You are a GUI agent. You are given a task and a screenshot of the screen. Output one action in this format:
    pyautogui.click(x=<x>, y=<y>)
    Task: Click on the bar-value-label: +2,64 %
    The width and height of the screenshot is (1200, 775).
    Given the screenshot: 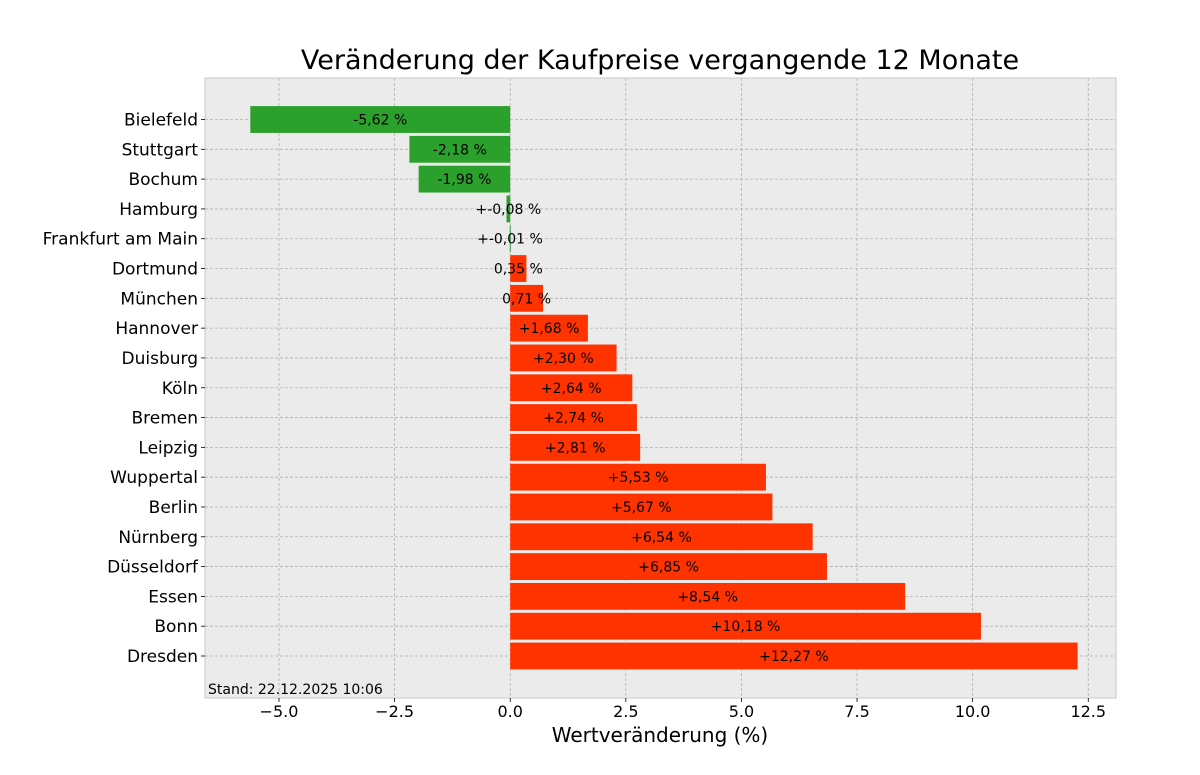 What is the action you would take?
    pyautogui.click(x=571, y=389)
    